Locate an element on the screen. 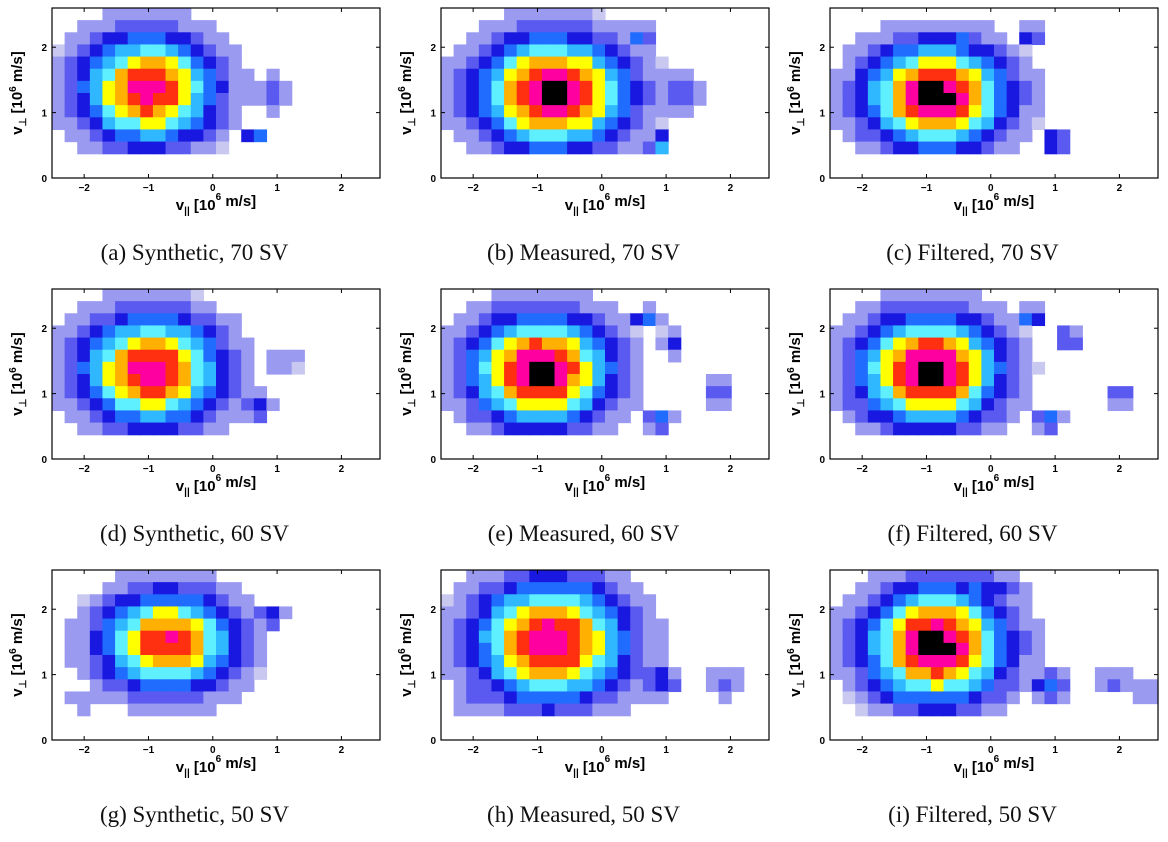  x-tick-label: 0 is located at coordinates (213, 188).